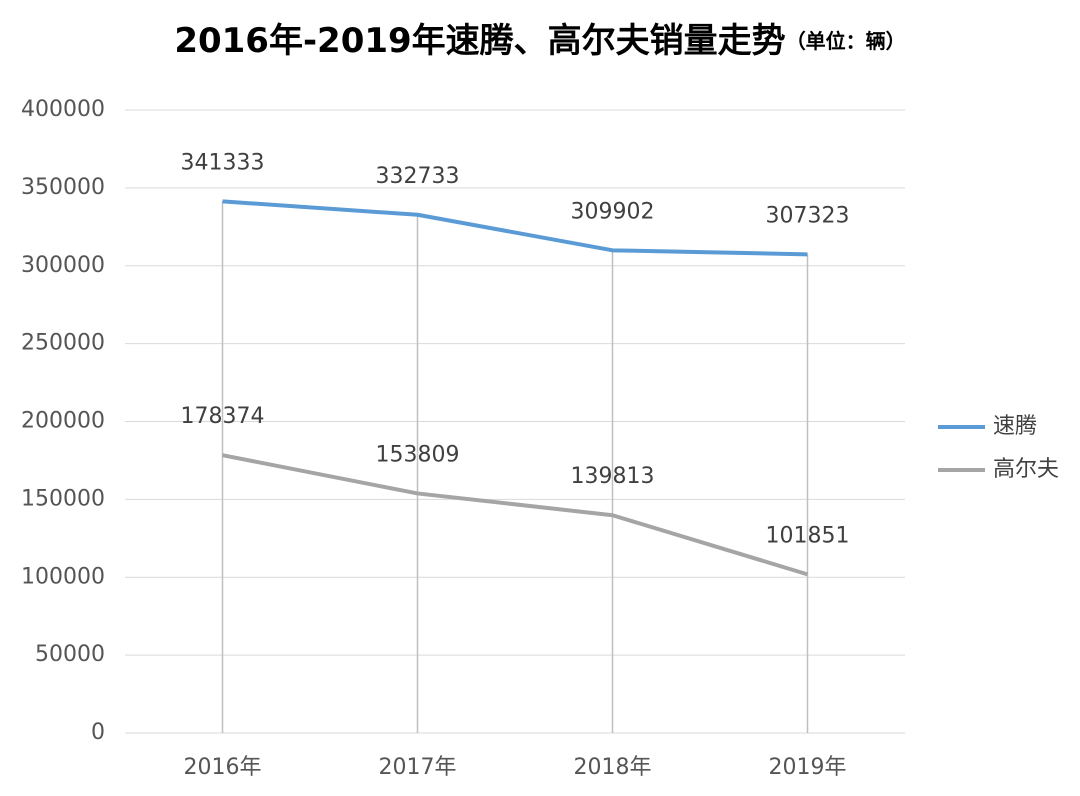  What do you see at coordinates (479, 41) in the screenshot?
I see `title: 2016年-2019年速腾、高尔夫销量走势` at bounding box center [479, 41].